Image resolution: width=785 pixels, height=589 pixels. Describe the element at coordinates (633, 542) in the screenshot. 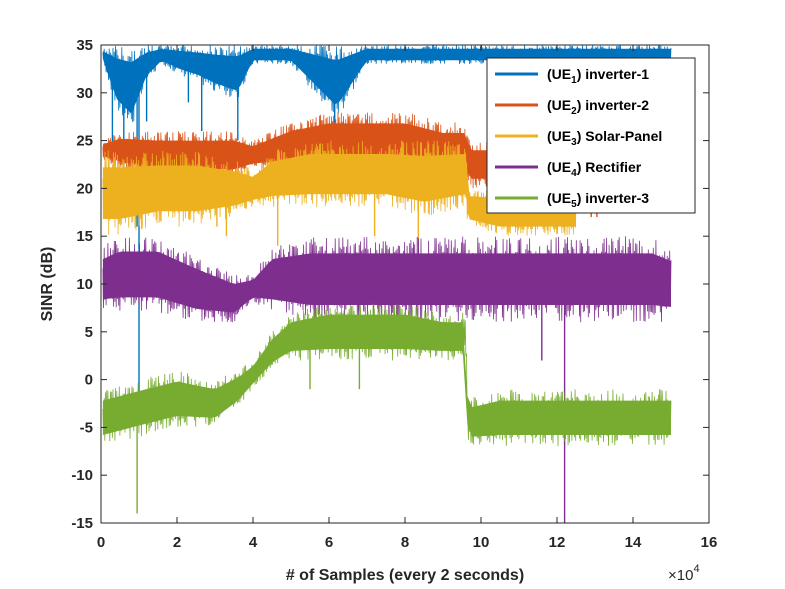

I see `x-tick-label-7: 14` at that location.